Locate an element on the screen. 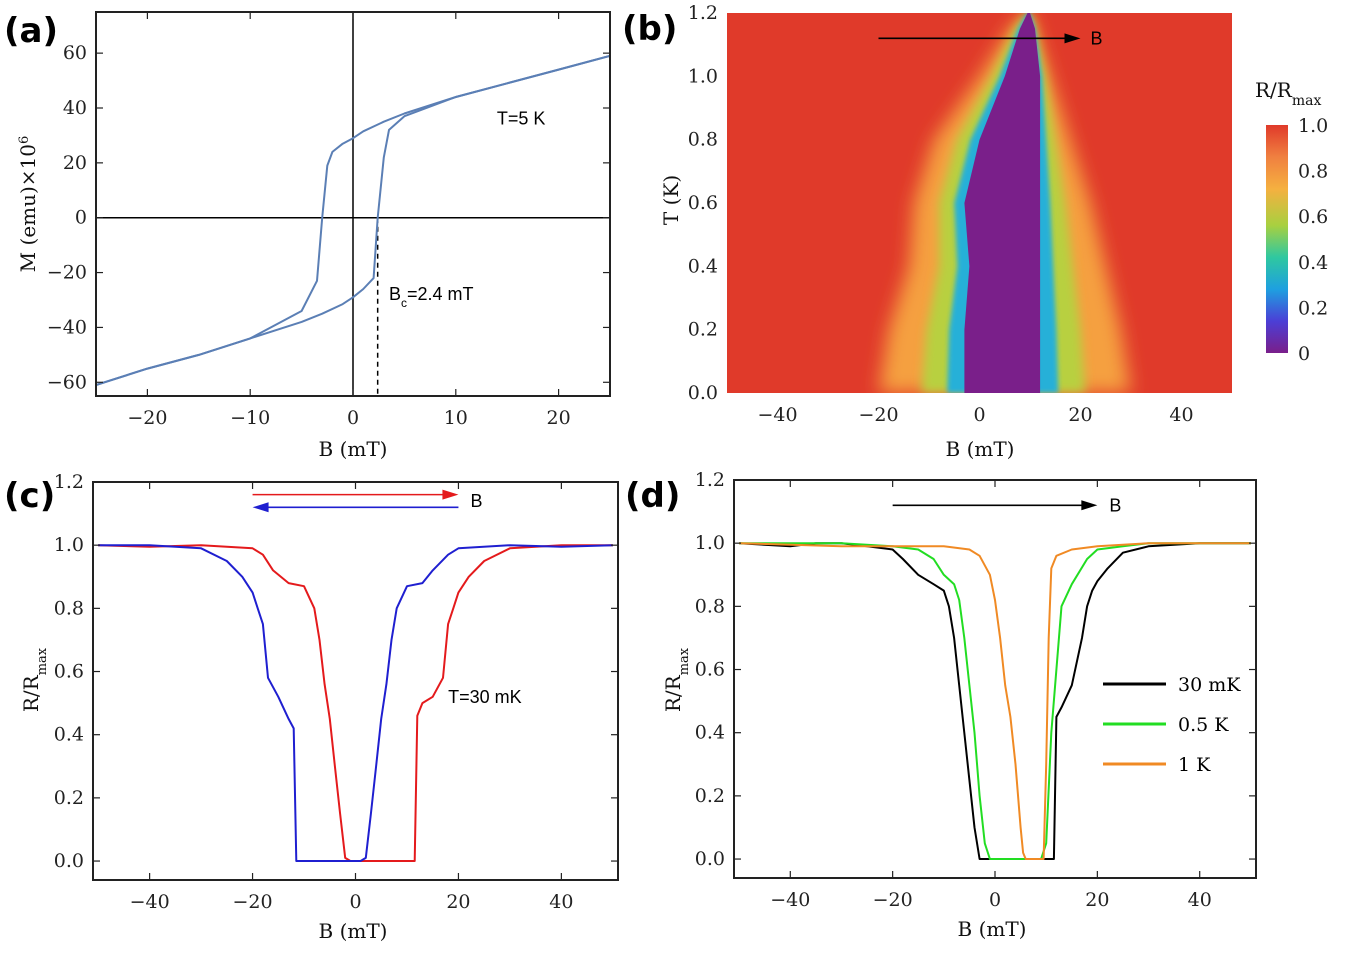  y-tick-label-b: 1.0 is located at coordinates (703, 76).